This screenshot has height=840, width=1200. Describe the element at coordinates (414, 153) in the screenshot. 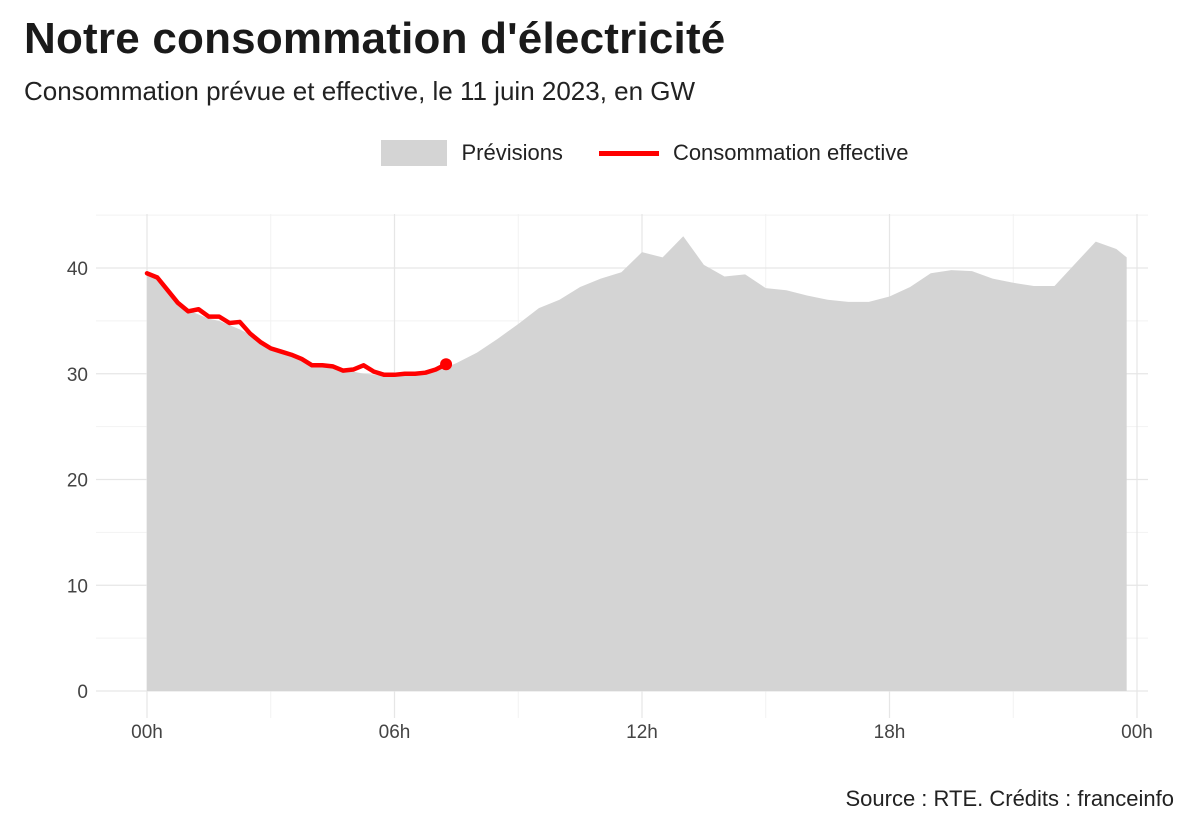

I see `legend-area-swatch` at that location.